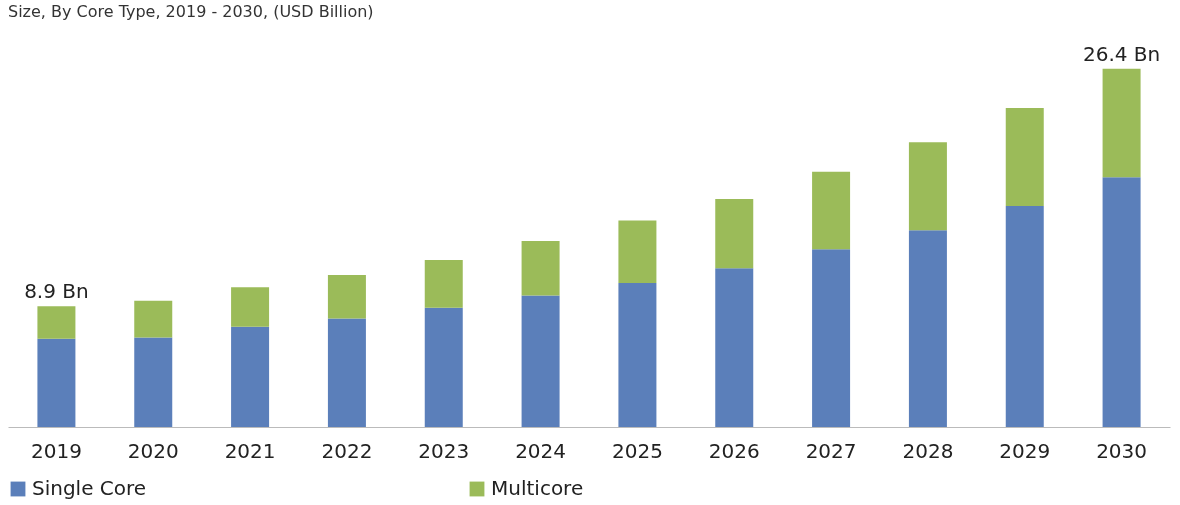 The height and width of the screenshot is (505, 1180). I want to click on x-tick-label: 2026, so click(734, 450).